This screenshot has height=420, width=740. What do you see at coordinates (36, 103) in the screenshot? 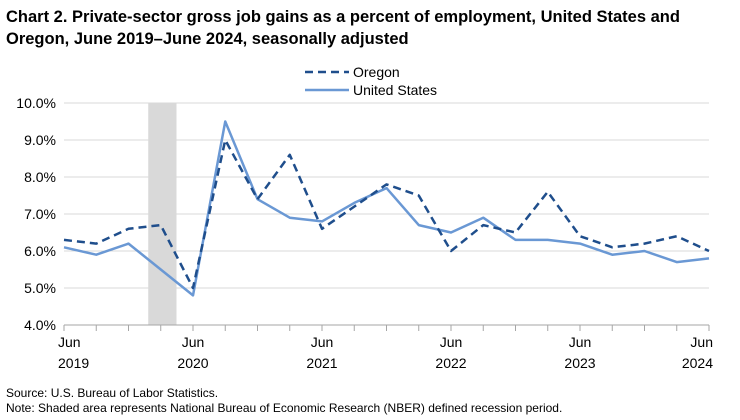
I see `y-tick-label: 10.0%` at bounding box center [36, 103].